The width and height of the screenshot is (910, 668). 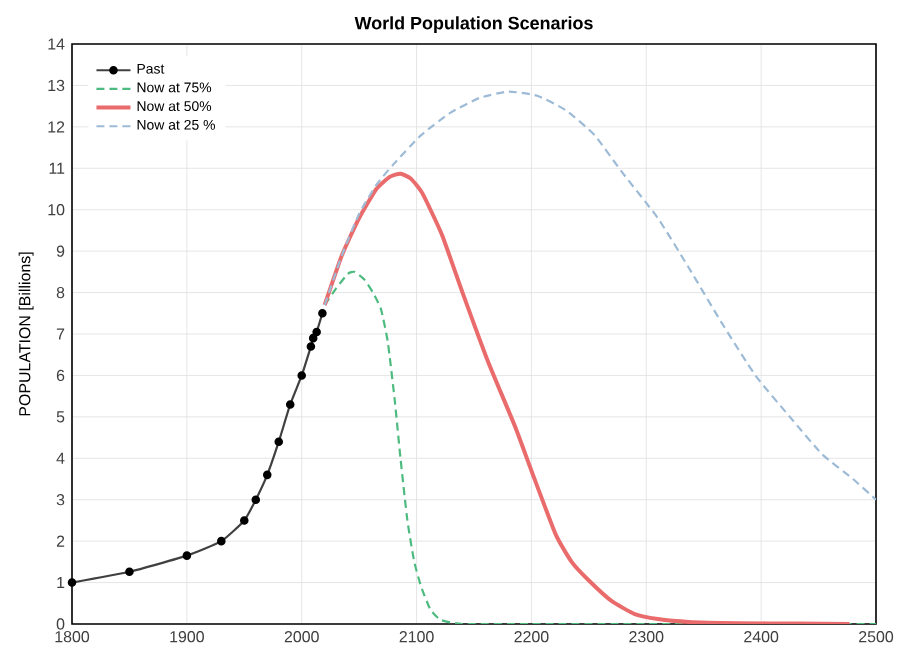 I want to click on chart-title: World Population Scenarios, so click(x=473, y=24).